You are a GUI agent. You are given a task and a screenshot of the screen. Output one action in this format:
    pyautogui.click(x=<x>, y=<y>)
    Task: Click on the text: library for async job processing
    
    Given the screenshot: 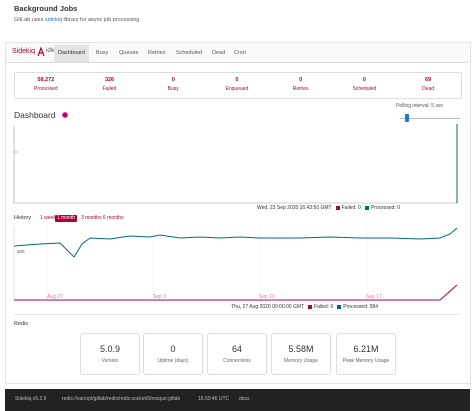 What is the action you would take?
    pyautogui.click(x=101, y=20)
    